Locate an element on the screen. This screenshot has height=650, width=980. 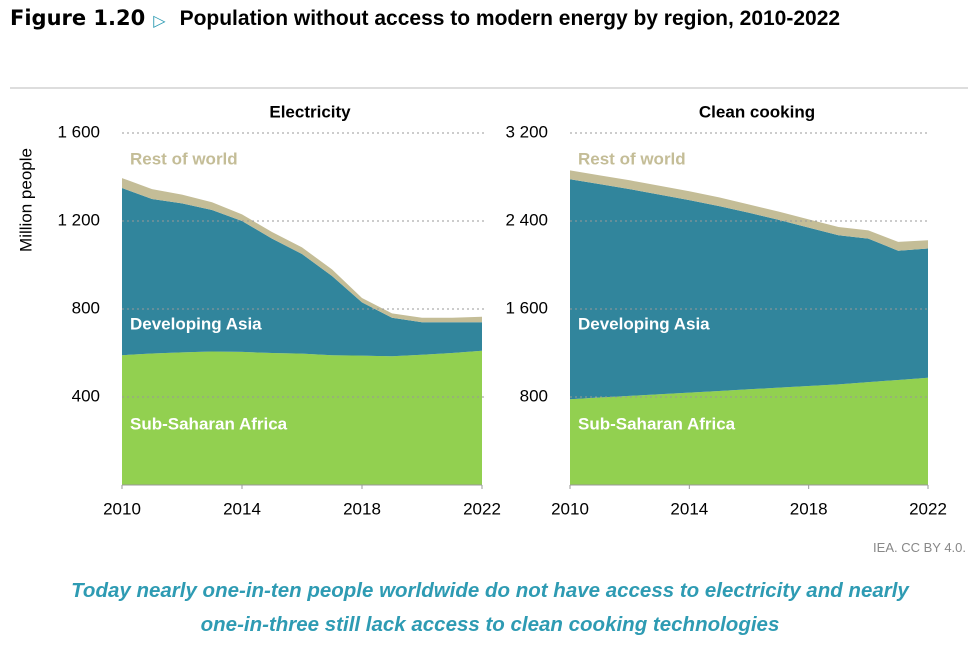
y-tick-label: 3 200 is located at coordinates (526, 131).